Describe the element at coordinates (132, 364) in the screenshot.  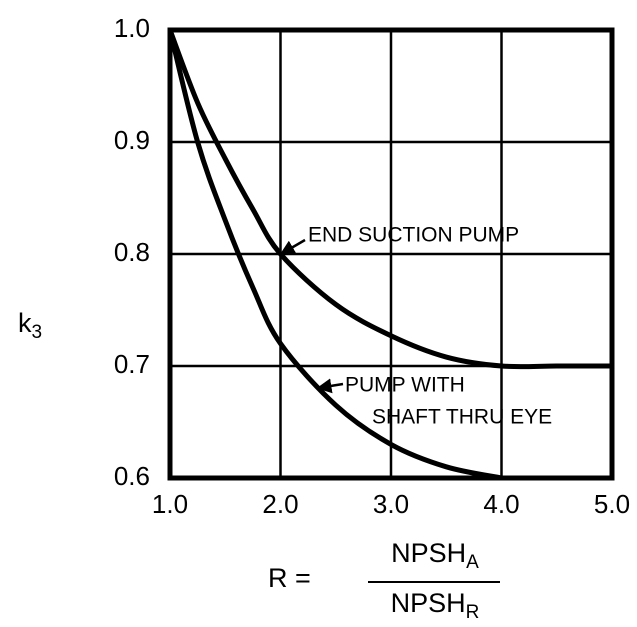
I see `y-tick-label: 0.7` at that location.